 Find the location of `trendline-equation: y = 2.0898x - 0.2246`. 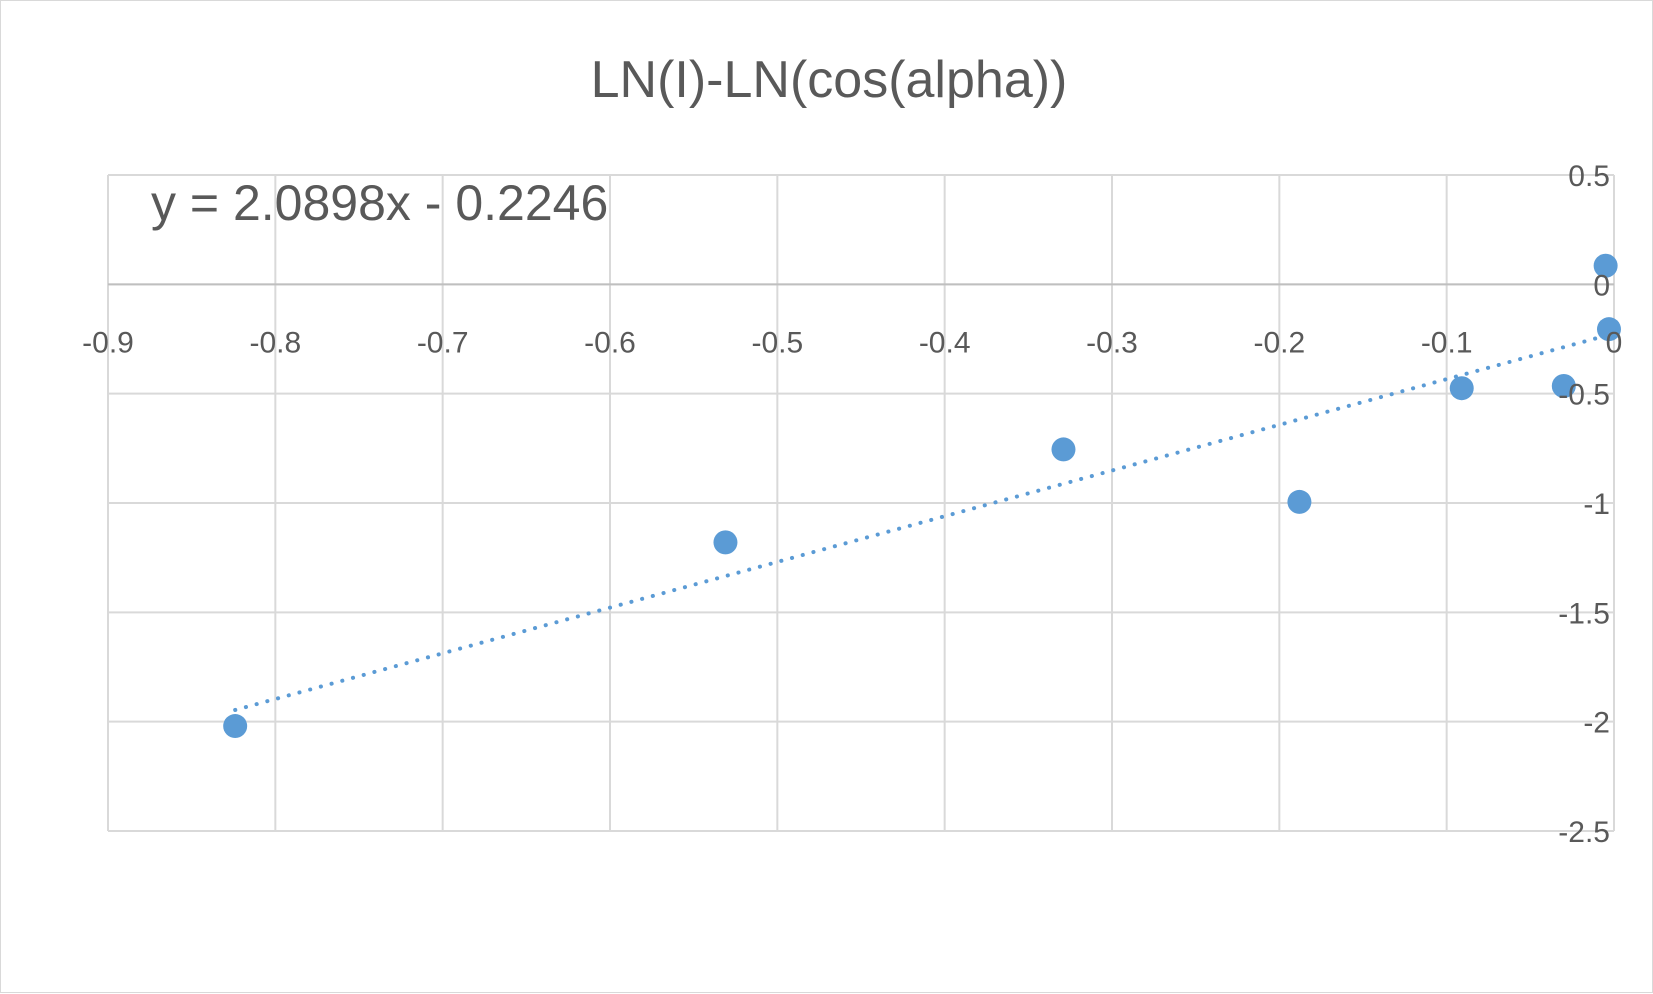

trendline-equation: y = 2.0898x - 0.2246 is located at coordinates (379, 203).